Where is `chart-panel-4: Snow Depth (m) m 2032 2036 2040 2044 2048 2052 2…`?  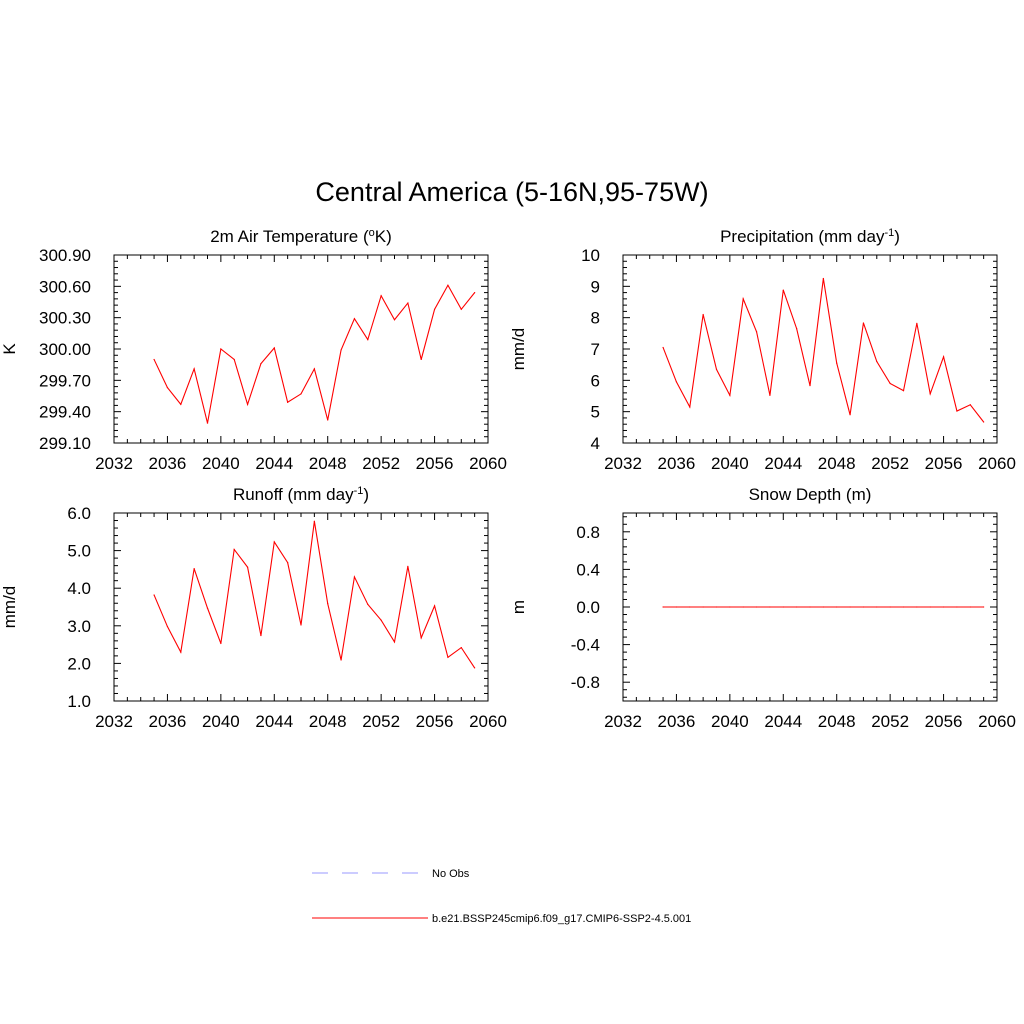
chart-panel-4: Snow Depth (m) m 2032 2036 2040 2044 2048 2052 2… is located at coordinates (762, 608).